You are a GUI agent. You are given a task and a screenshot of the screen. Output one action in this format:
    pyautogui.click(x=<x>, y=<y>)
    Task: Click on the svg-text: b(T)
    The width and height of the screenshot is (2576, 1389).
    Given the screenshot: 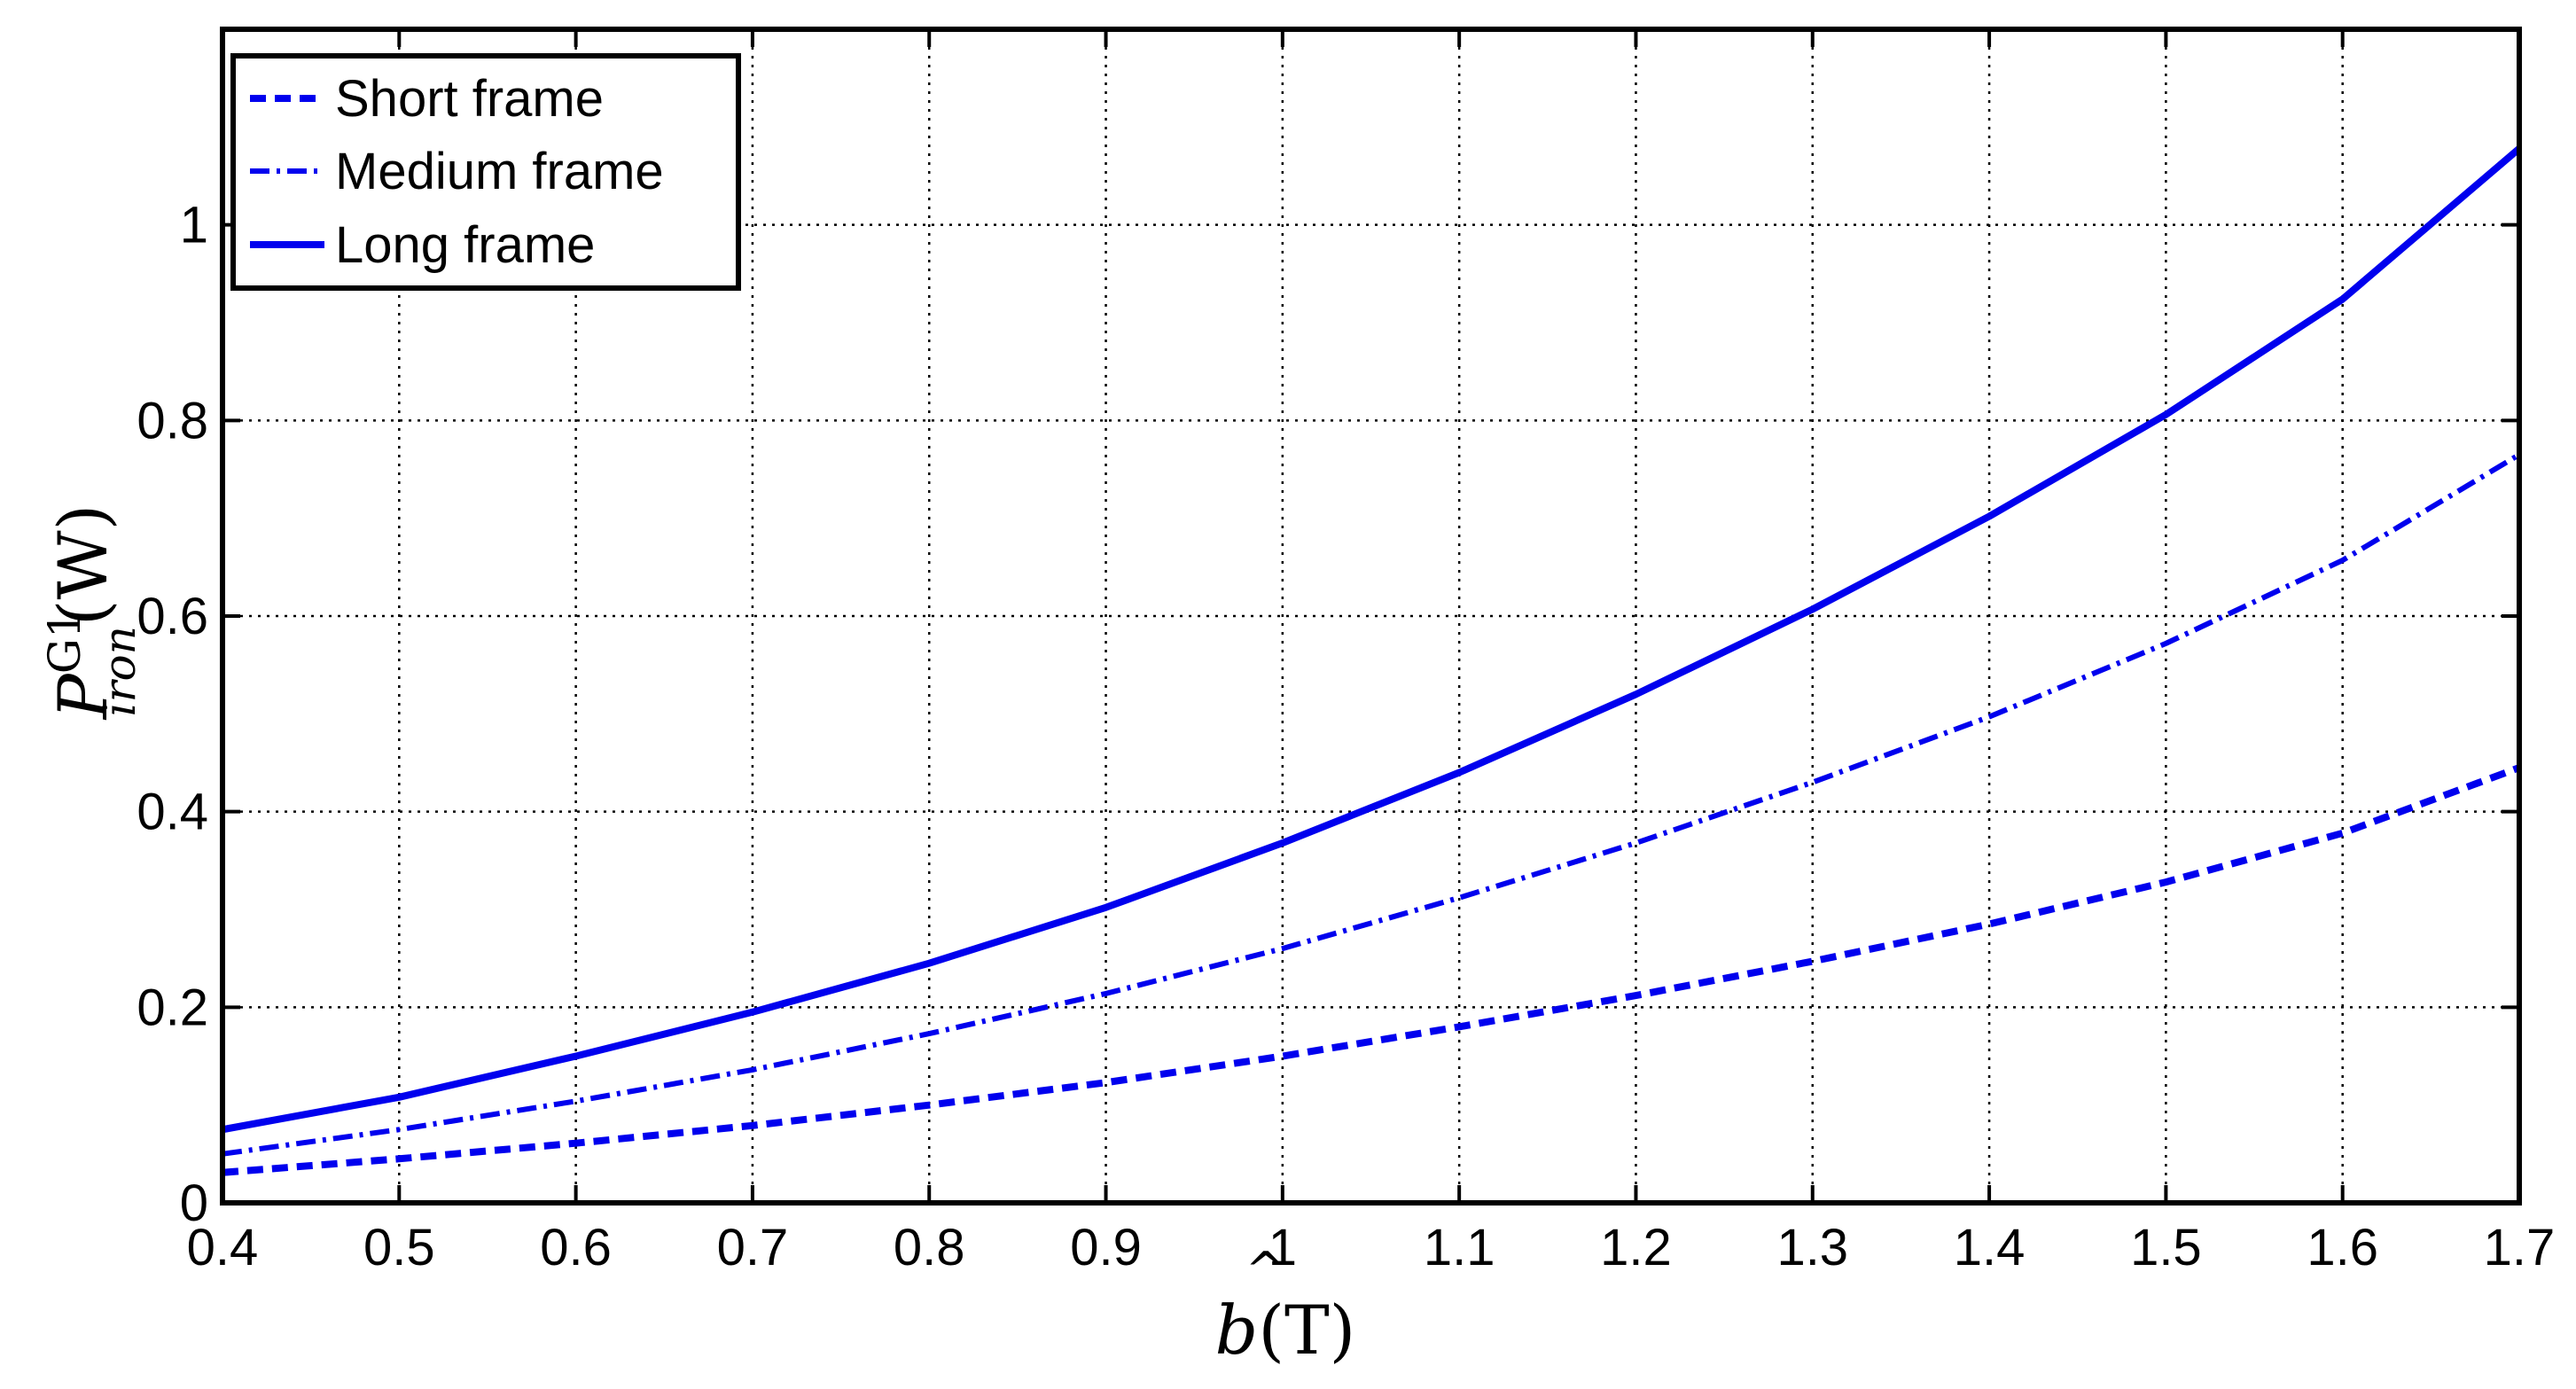 What is the action you would take?
    pyautogui.click(x=1285, y=1330)
    